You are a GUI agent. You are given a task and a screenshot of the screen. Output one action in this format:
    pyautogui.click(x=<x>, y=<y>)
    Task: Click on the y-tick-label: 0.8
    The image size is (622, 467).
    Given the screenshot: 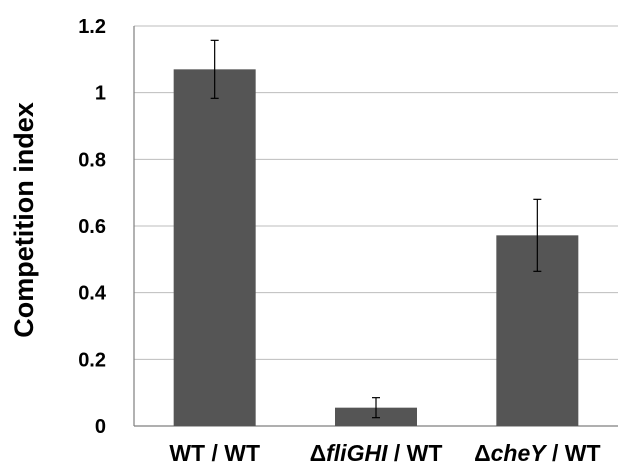 What is the action you would take?
    pyautogui.click(x=92, y=160)
    